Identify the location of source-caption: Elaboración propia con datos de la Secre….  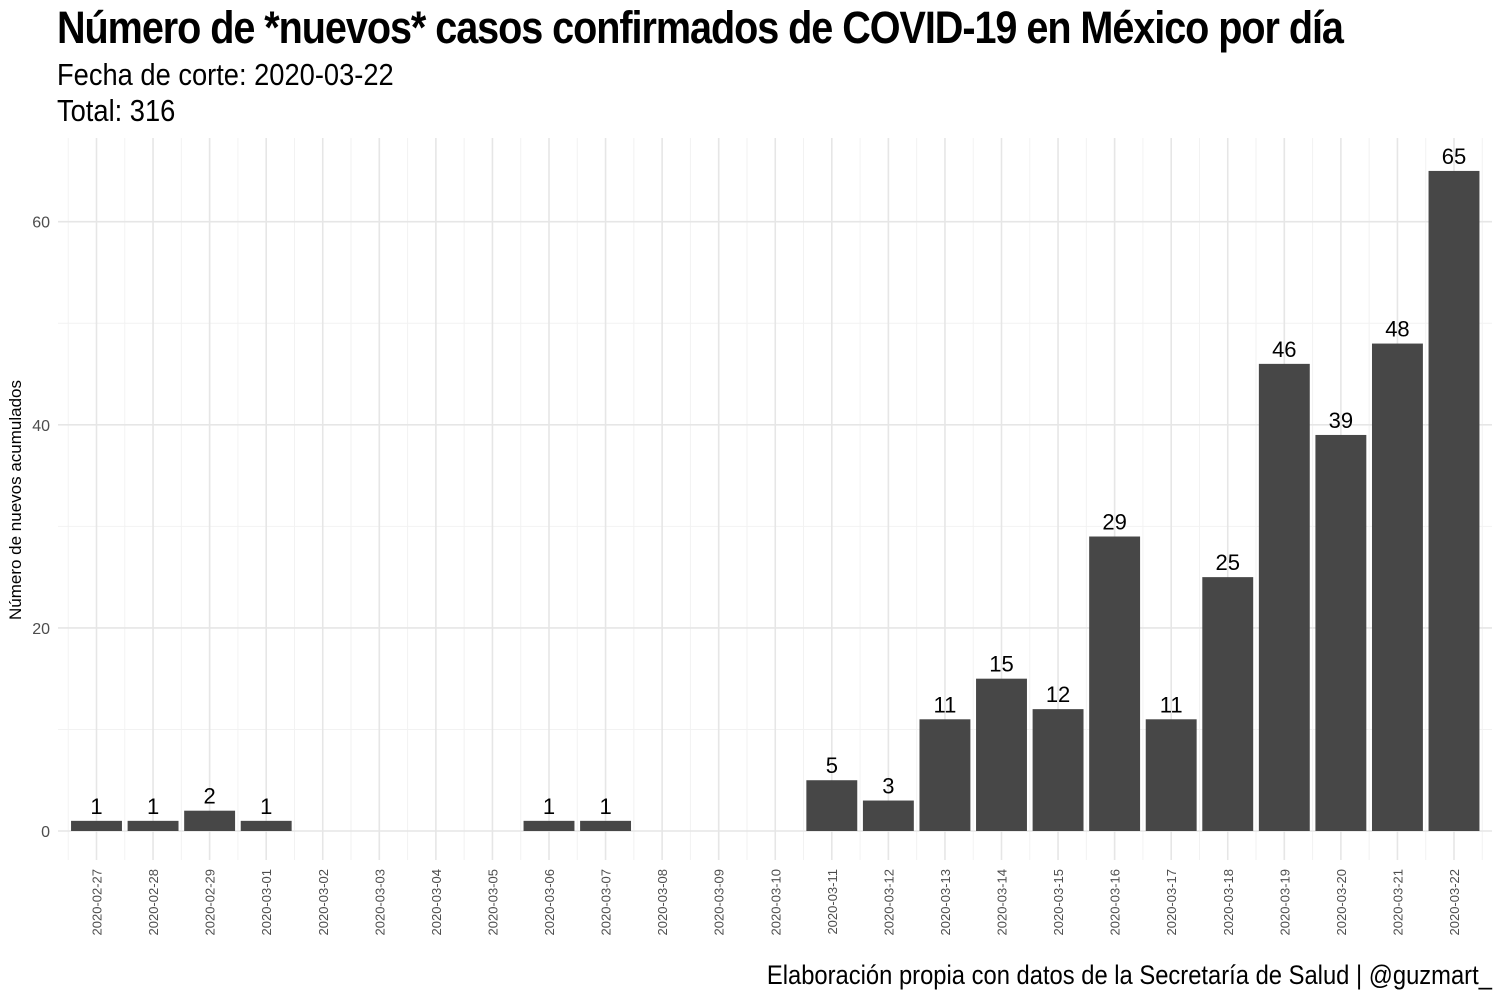
(1129, 975).